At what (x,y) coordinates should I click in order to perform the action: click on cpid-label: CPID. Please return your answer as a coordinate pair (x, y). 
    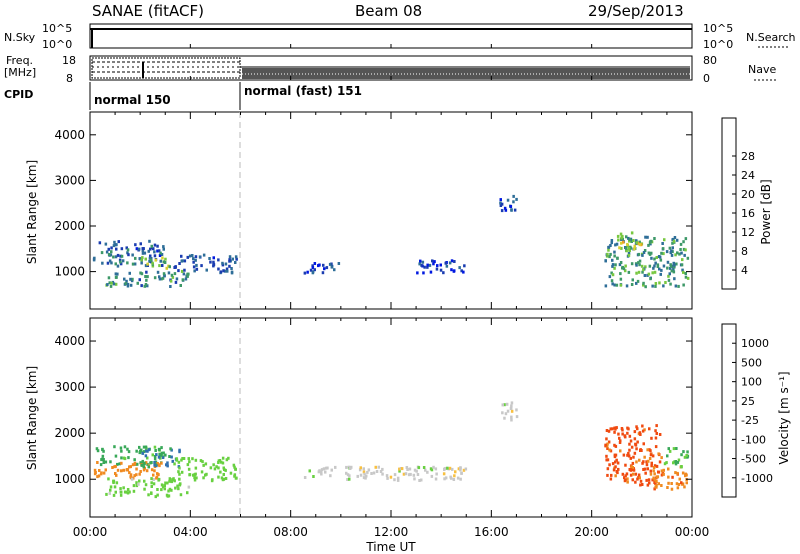
    Looking at the image, I should click on (18, 94).